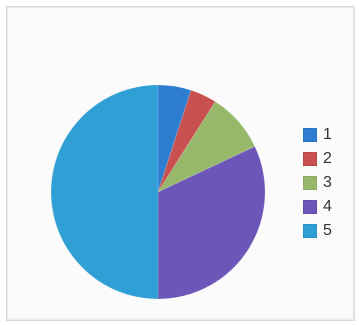 This screenshot has width=359, height=325. I want to click on legend-item-2: 2, so click(327, 159).